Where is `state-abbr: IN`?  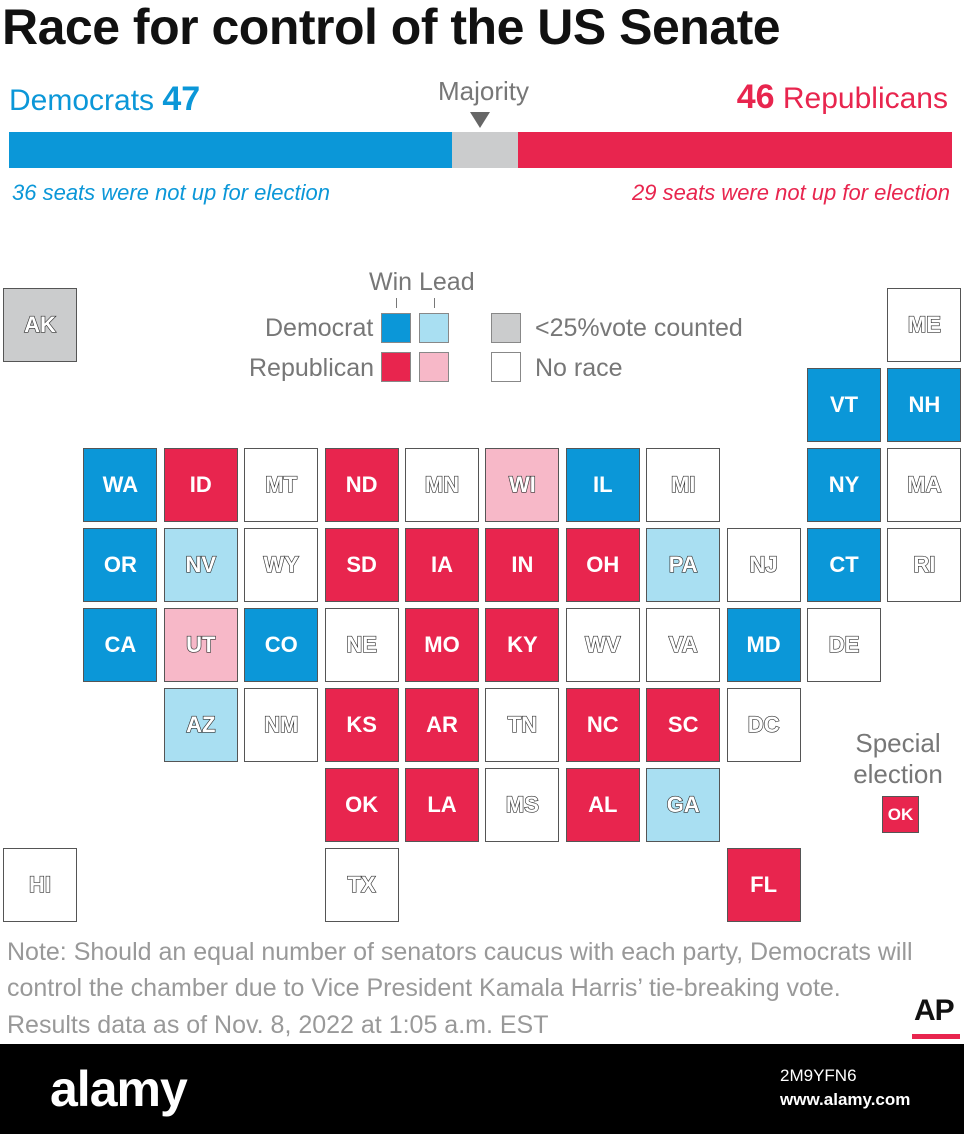
state-abbr: IN is located at coordinates (522, 564).